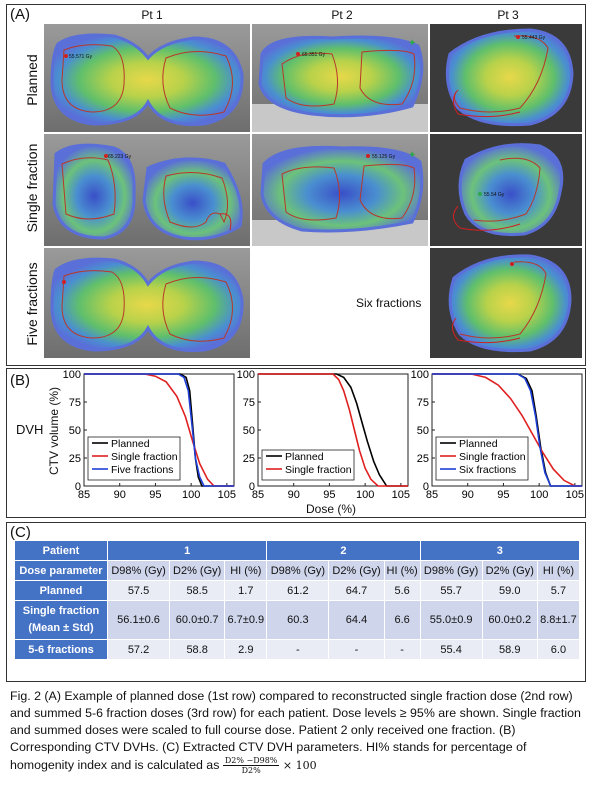  Describe the element at coordinates (249, 459) in the screenshot. I see `y-tick-label: 25` at that location.